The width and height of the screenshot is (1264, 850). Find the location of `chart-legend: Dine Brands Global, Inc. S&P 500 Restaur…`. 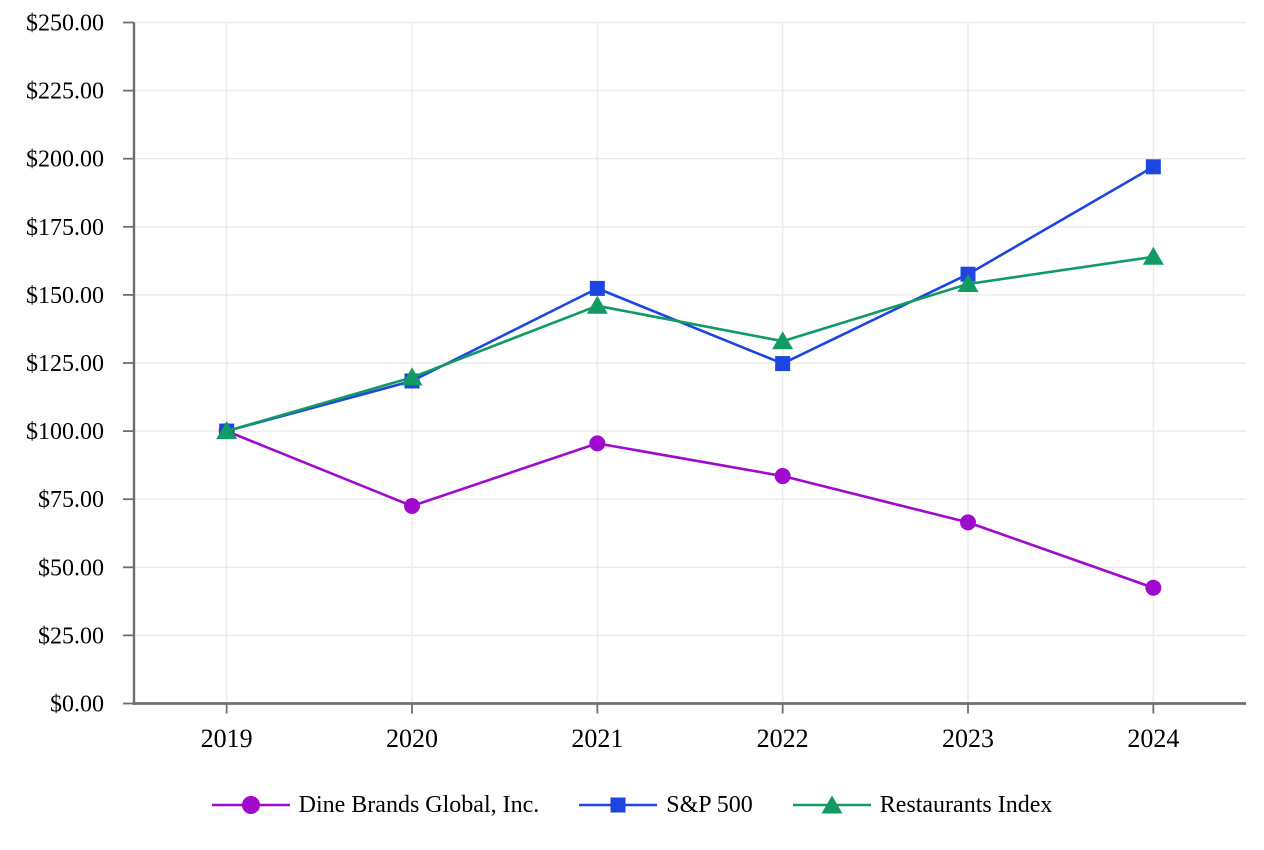

chart-legend: Dine Brands Global, Inc. S&P 500 Restaur… is located at coordinates (632, 805).